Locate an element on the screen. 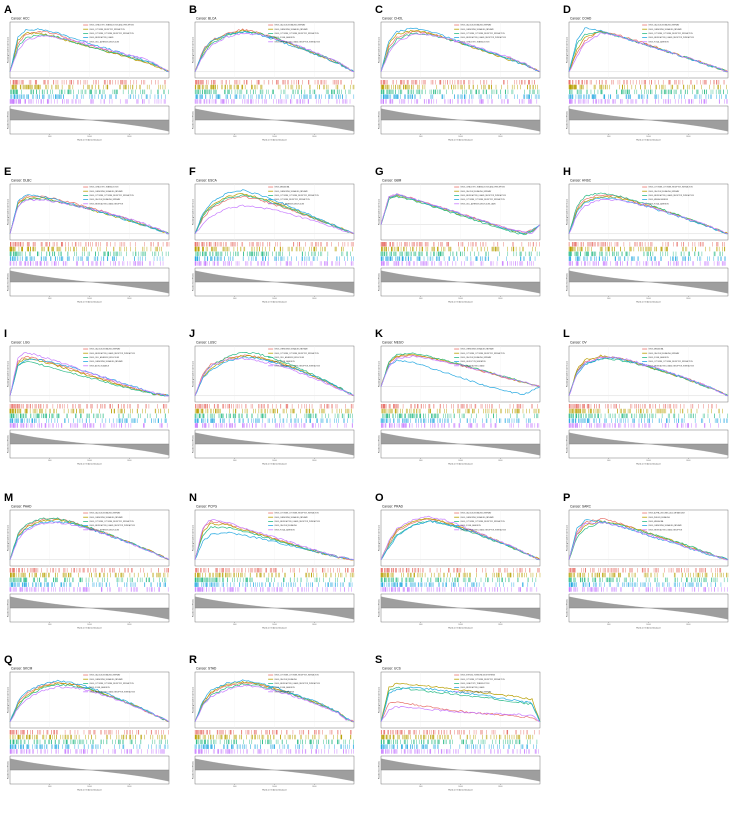  panel-letter: D is located at coordinates (567, 10).